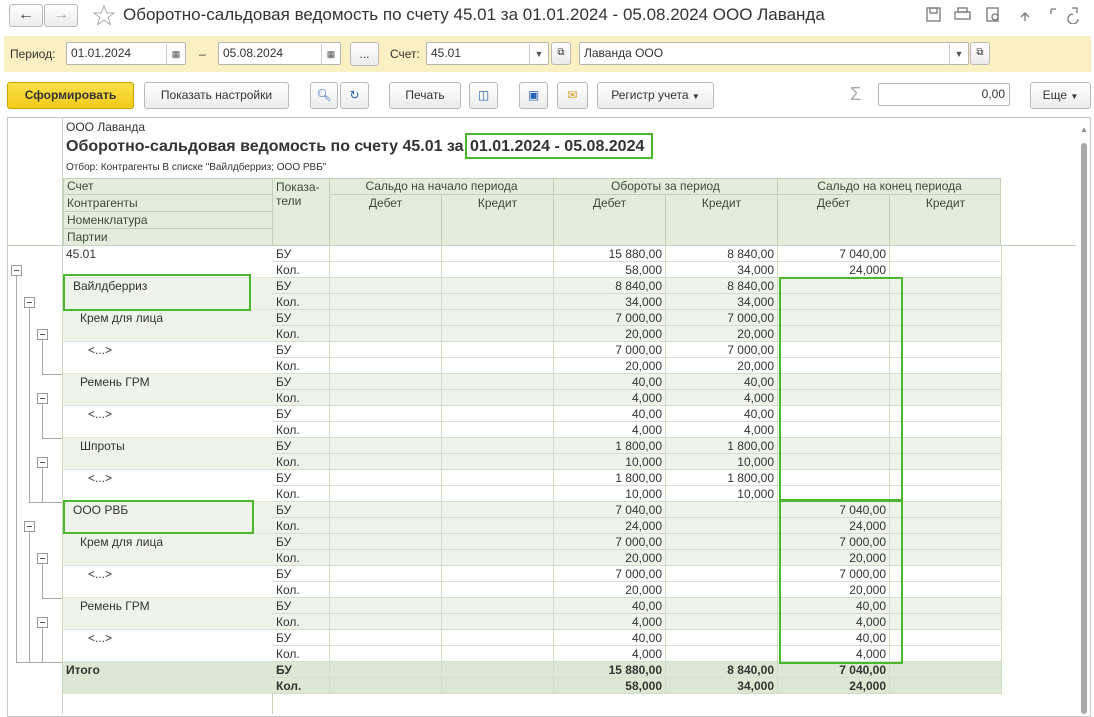  What do you see at coordinates (1060, 95) in the screenshot?
I see `more-button: Еще ▼` at bounding box center [1060, 95].